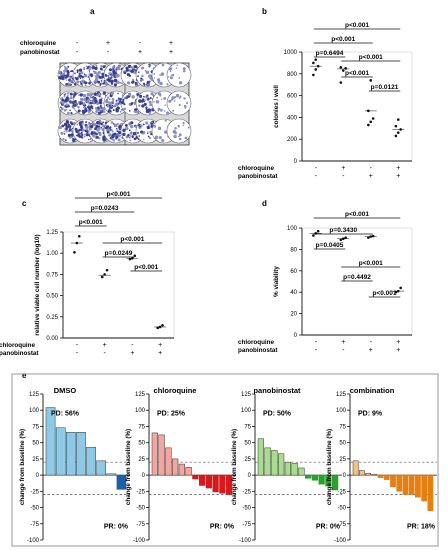 The width and height of the screenshot is (448, 550). Describe the element at coordinates (65, 413) in the screenshot. I see `pd-label: PD: 56%` at that location.